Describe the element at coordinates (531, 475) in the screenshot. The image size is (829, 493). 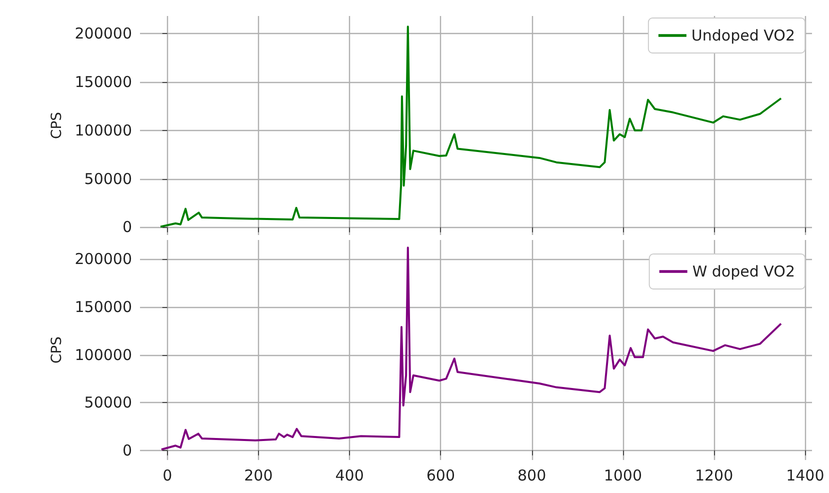
I see `x-tick-label: 800` at that location.